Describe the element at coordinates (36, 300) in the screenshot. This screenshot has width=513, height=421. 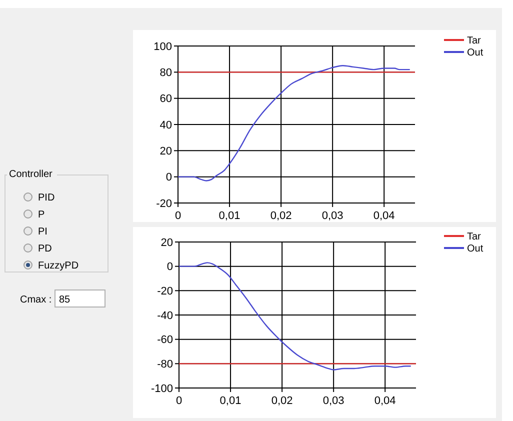
I see `text: Cmax :` at that location.